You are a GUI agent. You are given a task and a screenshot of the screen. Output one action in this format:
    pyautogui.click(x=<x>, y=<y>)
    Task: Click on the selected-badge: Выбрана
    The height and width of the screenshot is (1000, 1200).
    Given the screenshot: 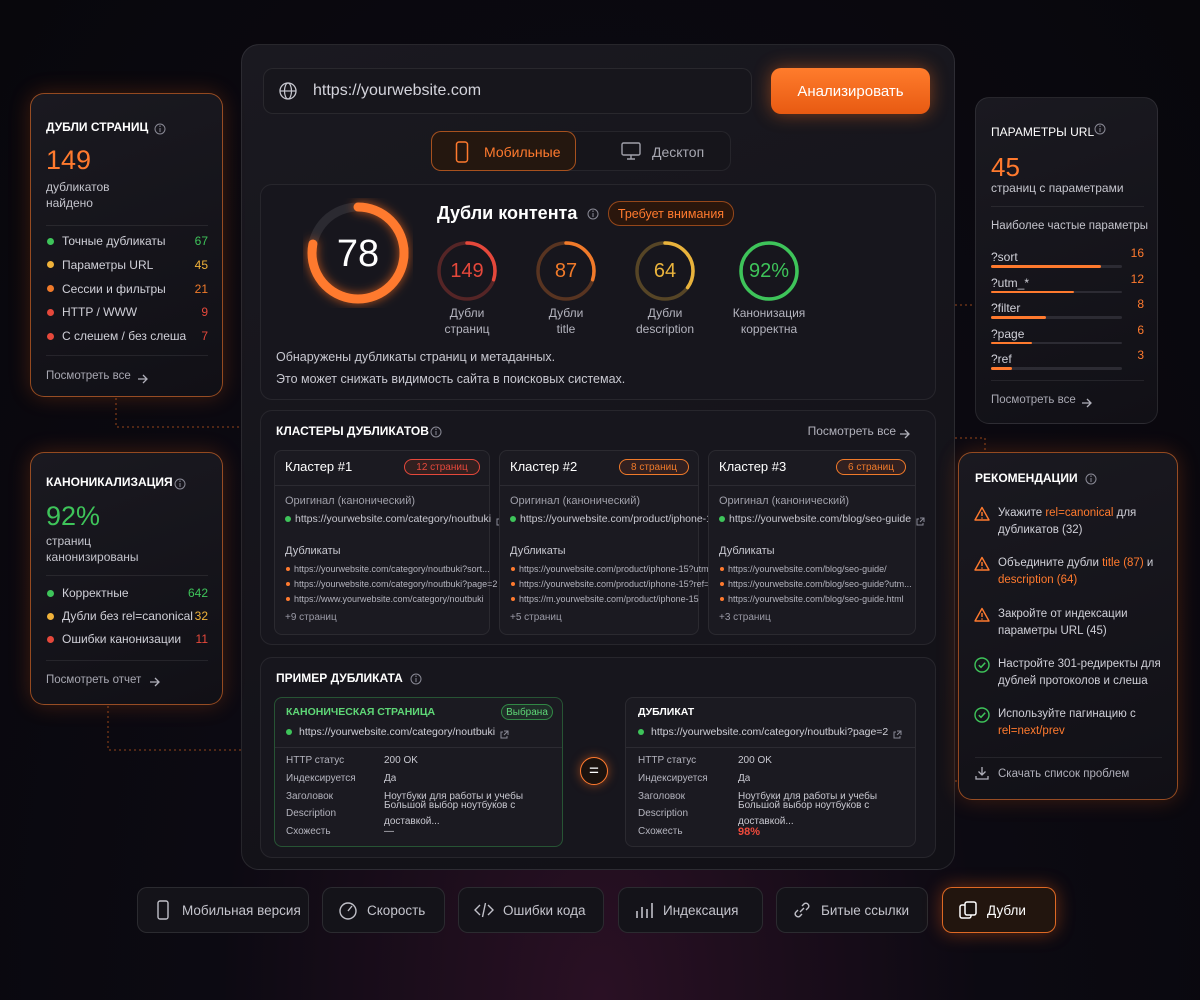 What is the action you would take?
    pyautogui.click(x=527, y=712)
    